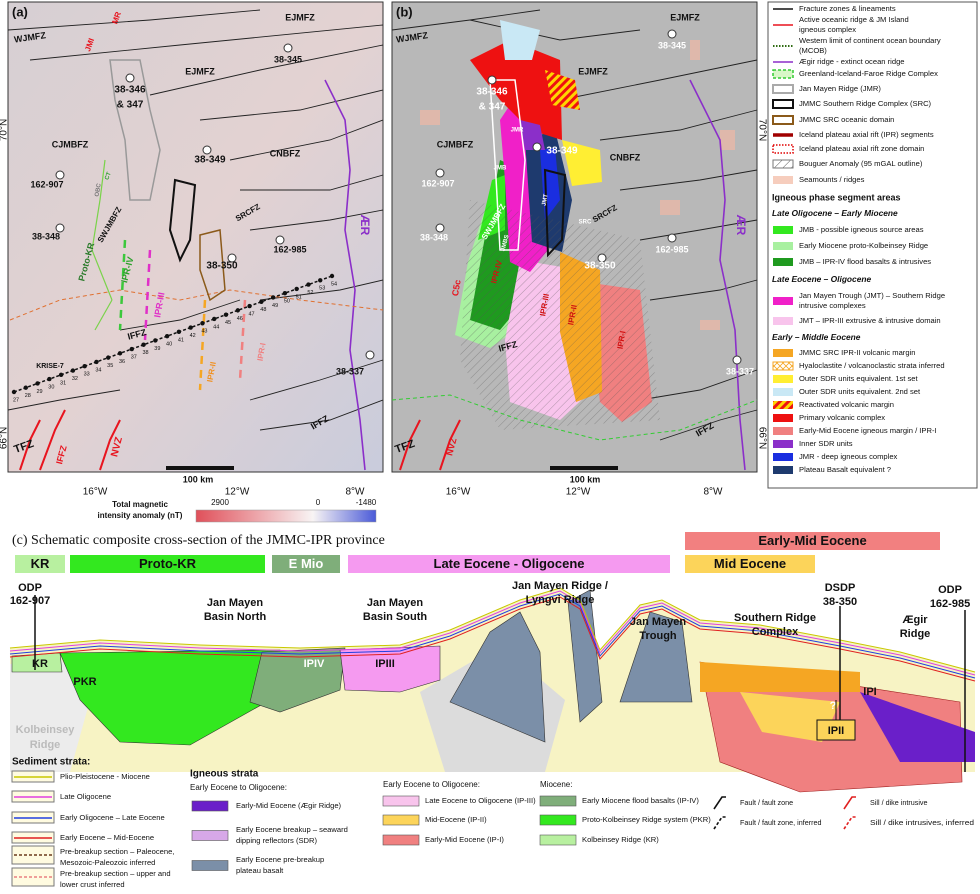 Image resolution: width=980 pixels, height=894 pixels. Describe the element at coordinates (98, 189) in the screenshot. I see `map-label: OBC` at that location.